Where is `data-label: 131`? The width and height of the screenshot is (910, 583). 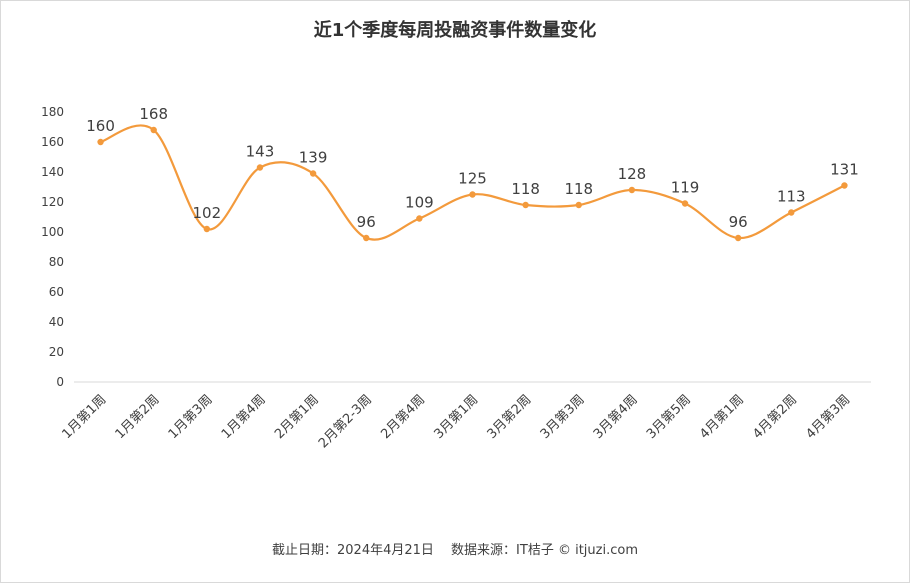 data-label: 131 is located at coordinates (844, 170).